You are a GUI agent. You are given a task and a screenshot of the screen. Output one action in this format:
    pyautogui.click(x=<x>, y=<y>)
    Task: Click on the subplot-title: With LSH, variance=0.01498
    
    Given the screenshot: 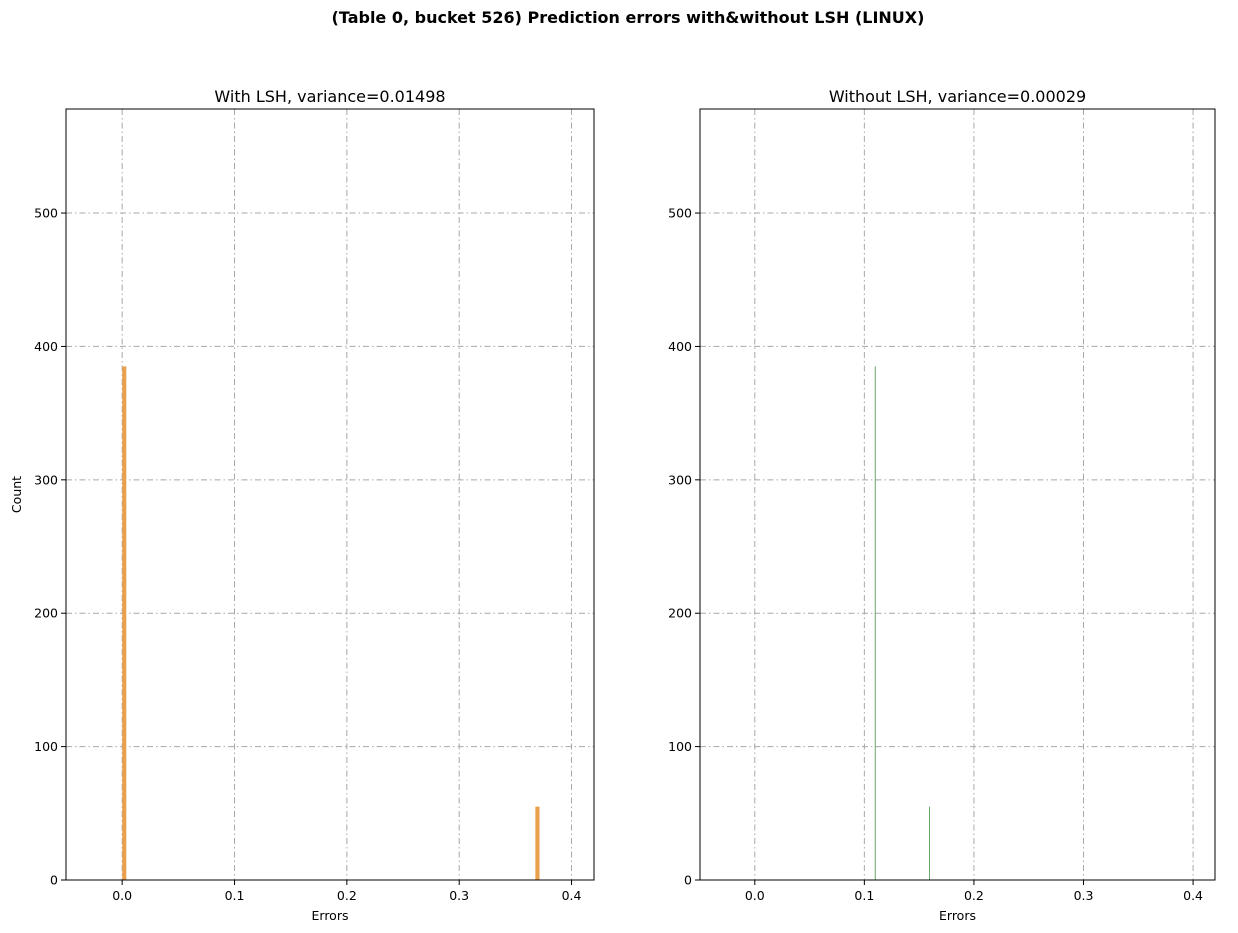 What is the action you would take?
    pyautogui.click(x=329, y=96)
    